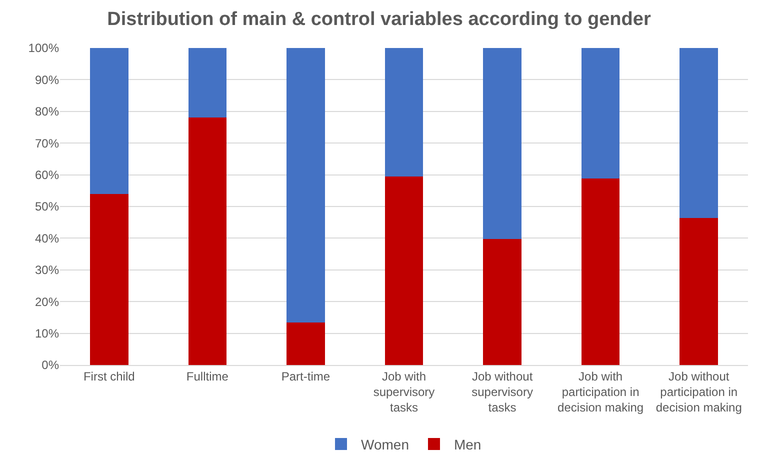 This screenshot has height=470, width=758. I want to click on y-tick-label: 30%, so click(47, 270).